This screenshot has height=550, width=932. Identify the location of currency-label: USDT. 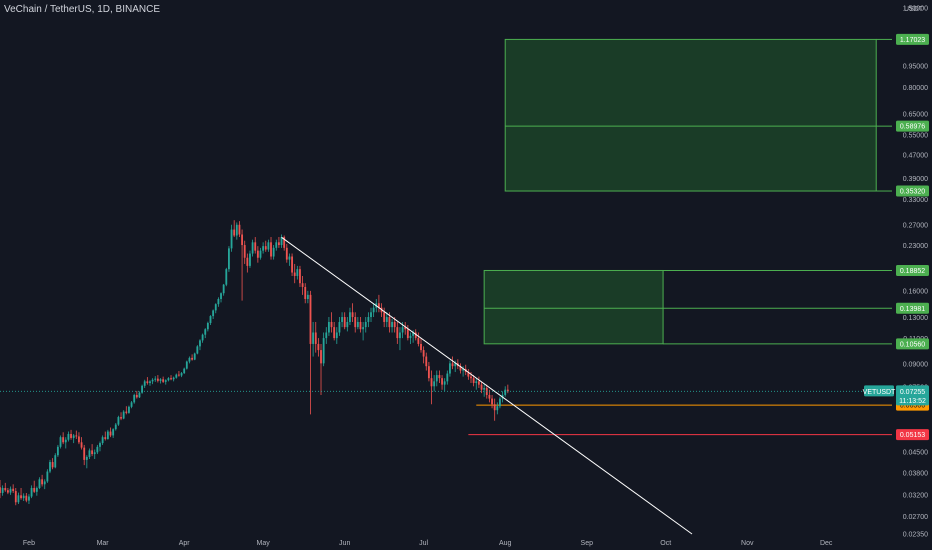
(914, 9).